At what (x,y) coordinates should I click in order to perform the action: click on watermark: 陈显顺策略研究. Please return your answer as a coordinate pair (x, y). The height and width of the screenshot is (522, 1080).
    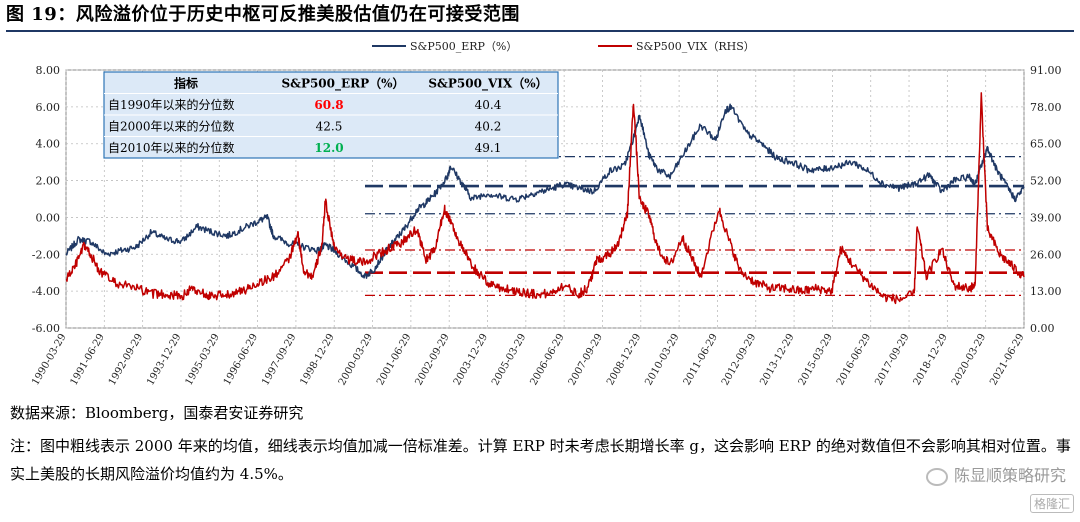
    Looking at the image, I should click on (995, 474).